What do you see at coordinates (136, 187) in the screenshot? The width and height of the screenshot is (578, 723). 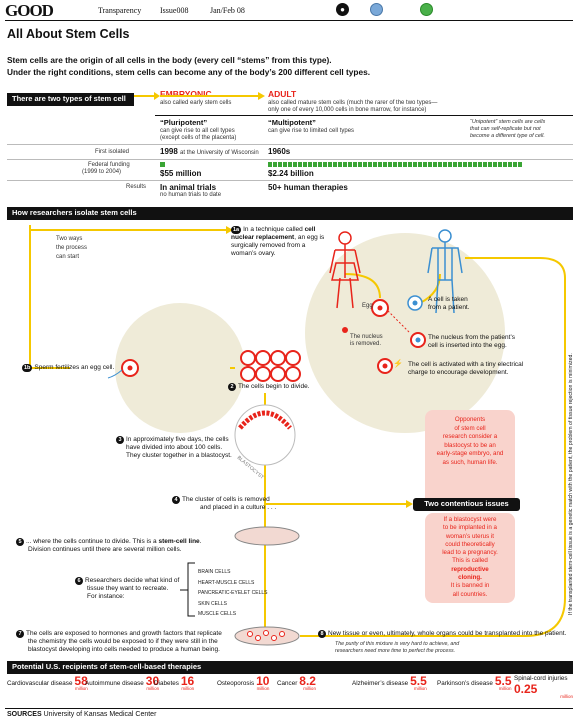 I see `row-results-label: Results` at bounding box center [136, 187].